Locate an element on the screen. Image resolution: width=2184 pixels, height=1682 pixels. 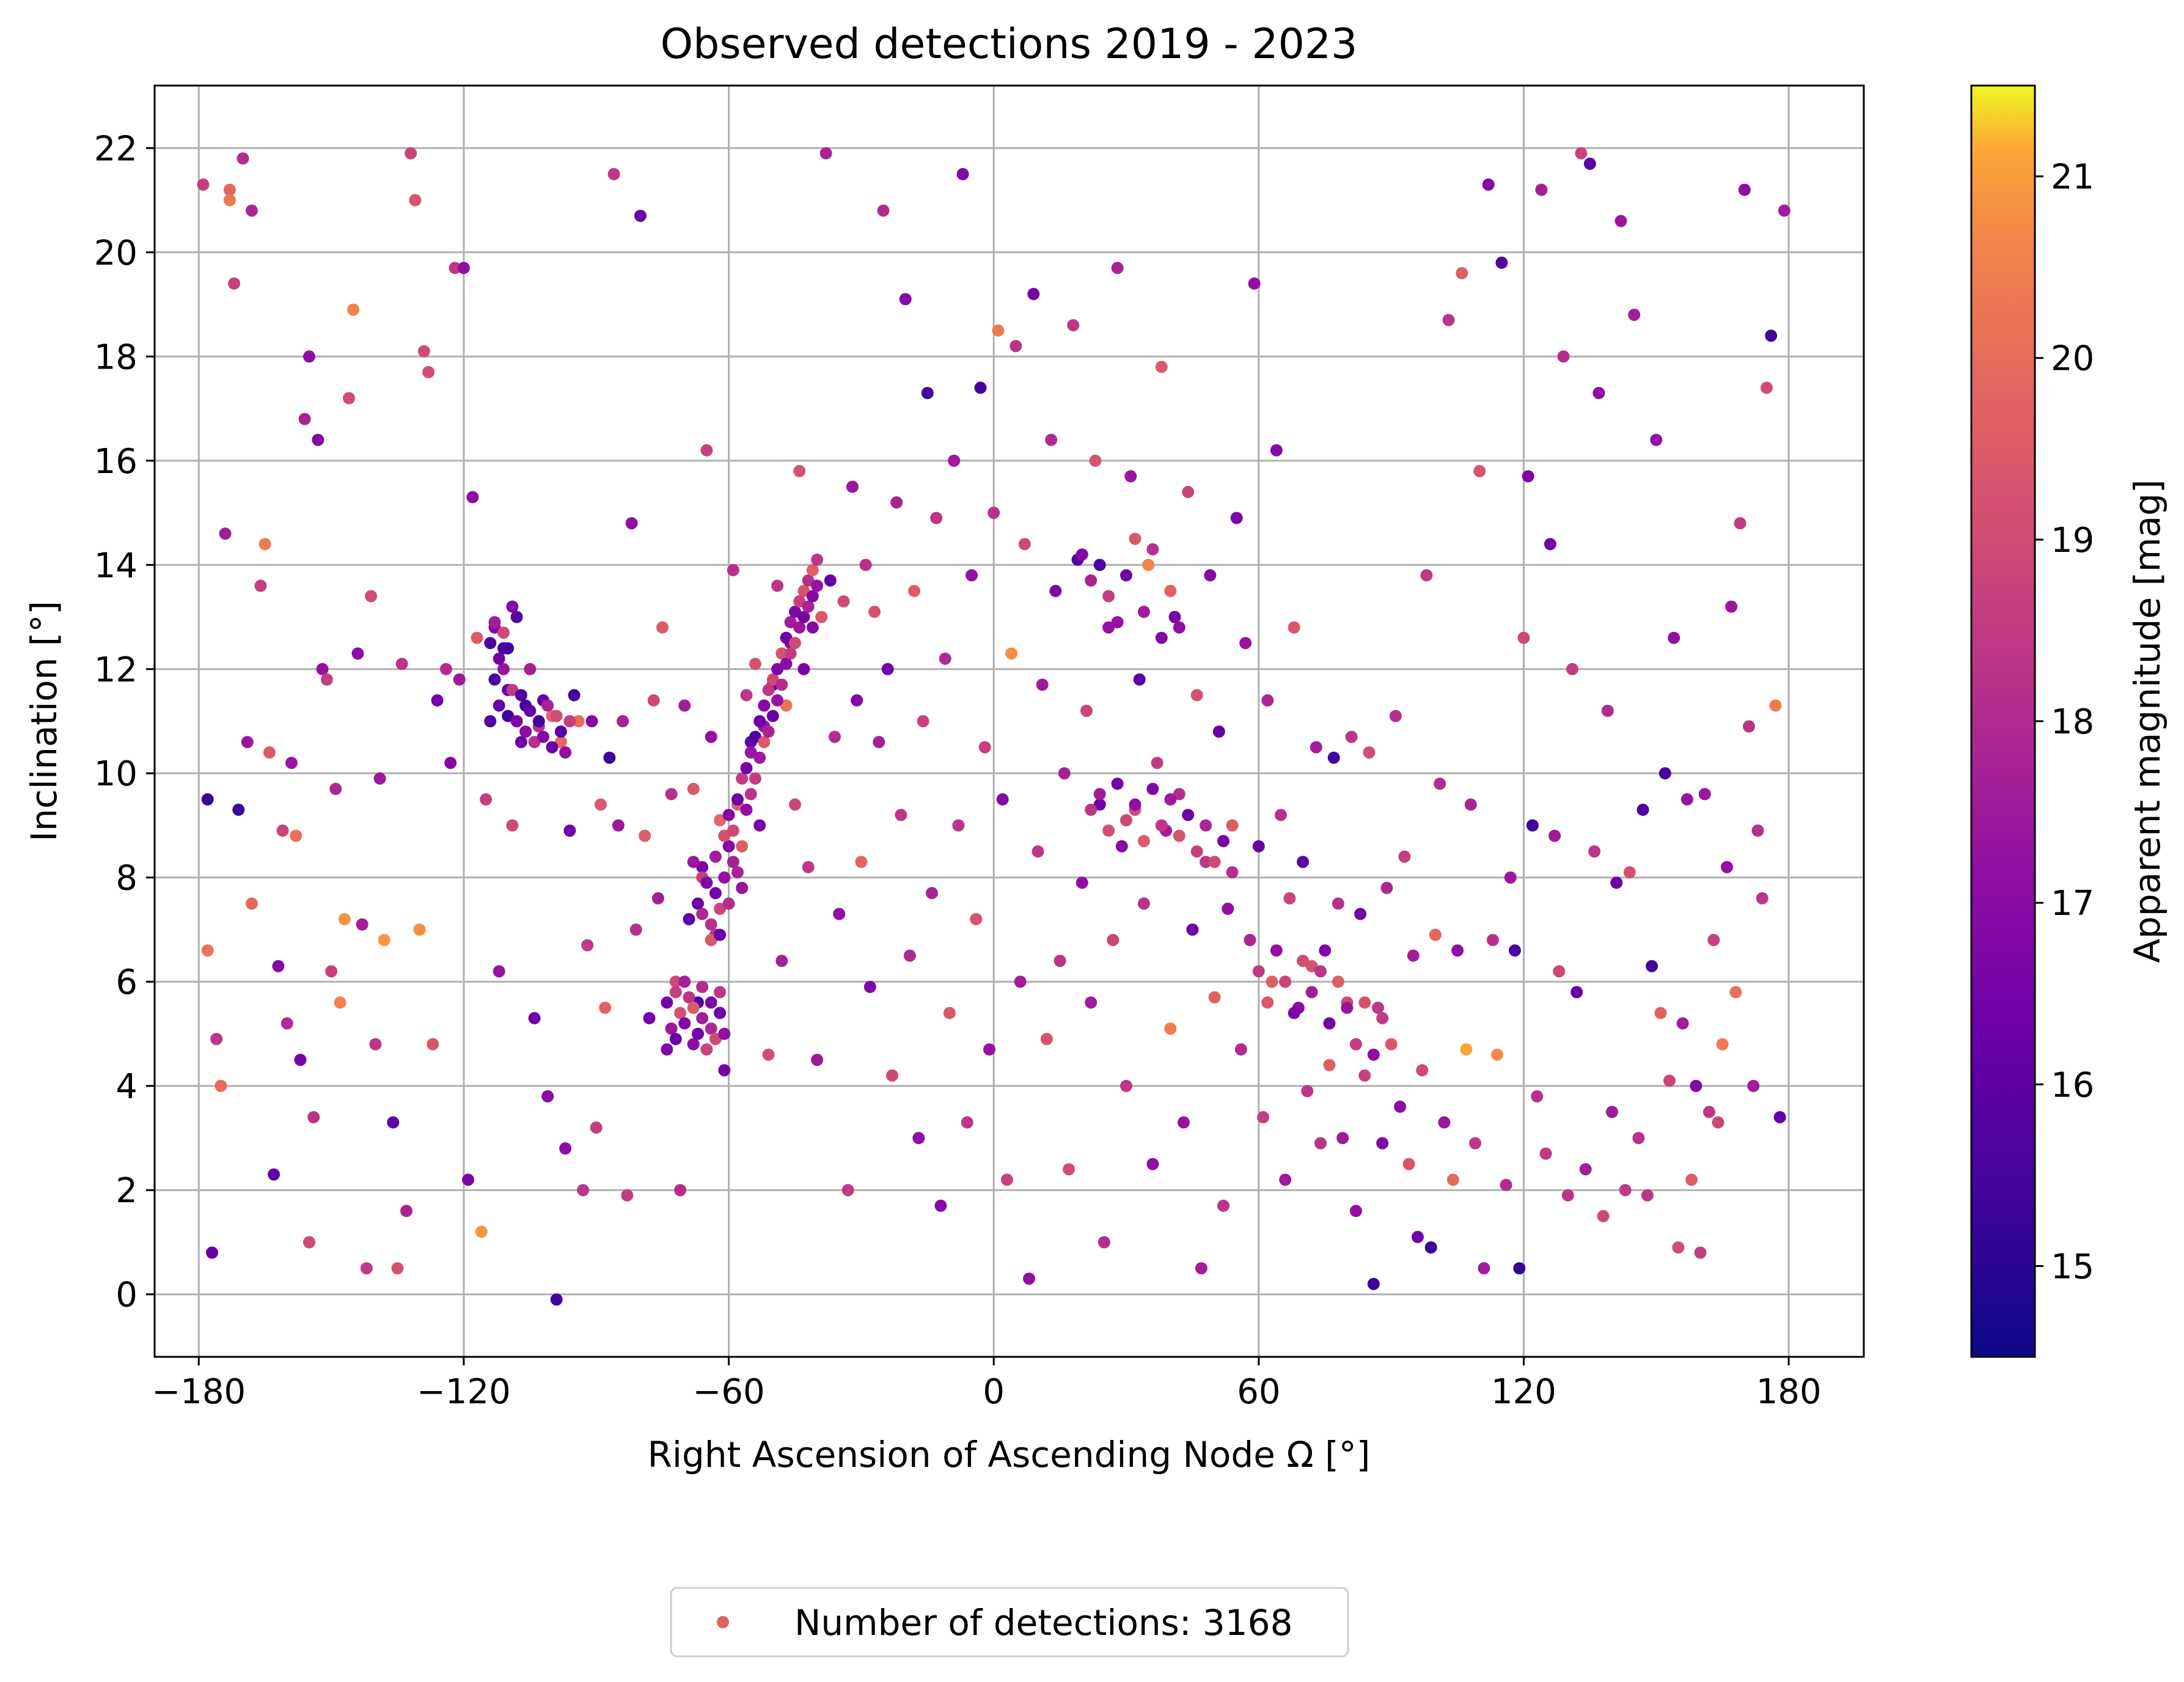
colorbar-tick-label: 21 is located at coordinates (2072, 177).